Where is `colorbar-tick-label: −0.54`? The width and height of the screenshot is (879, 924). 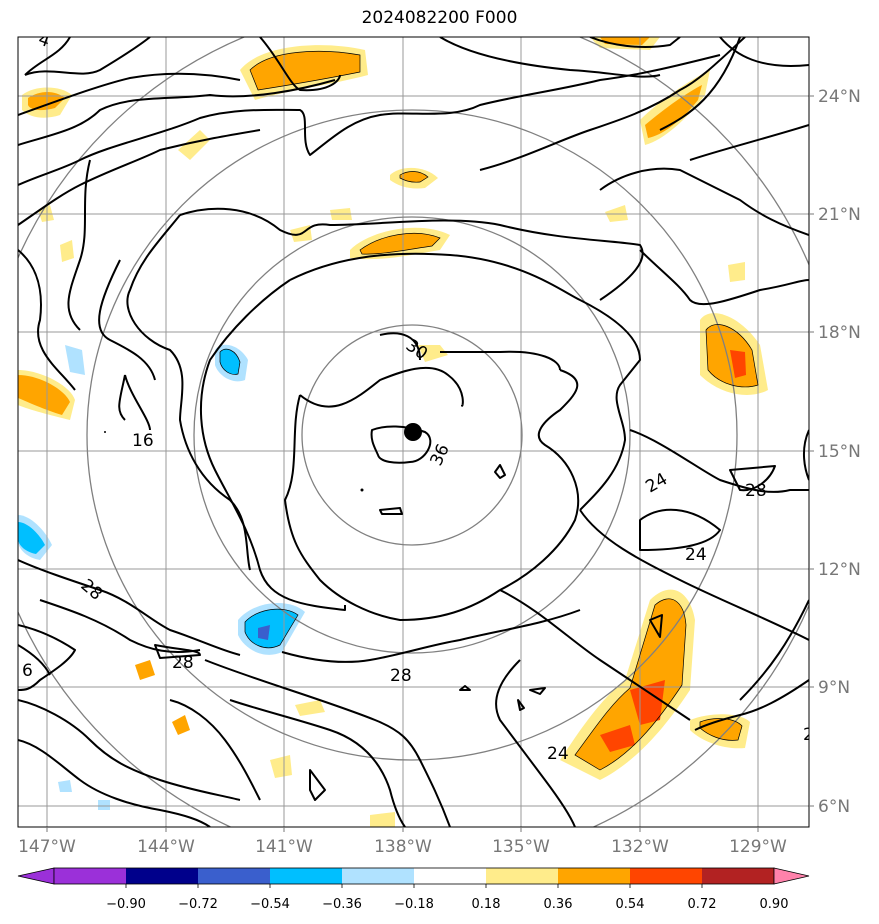 colorbar-tick-label: −0.54 is located at coordinates (270, 904).